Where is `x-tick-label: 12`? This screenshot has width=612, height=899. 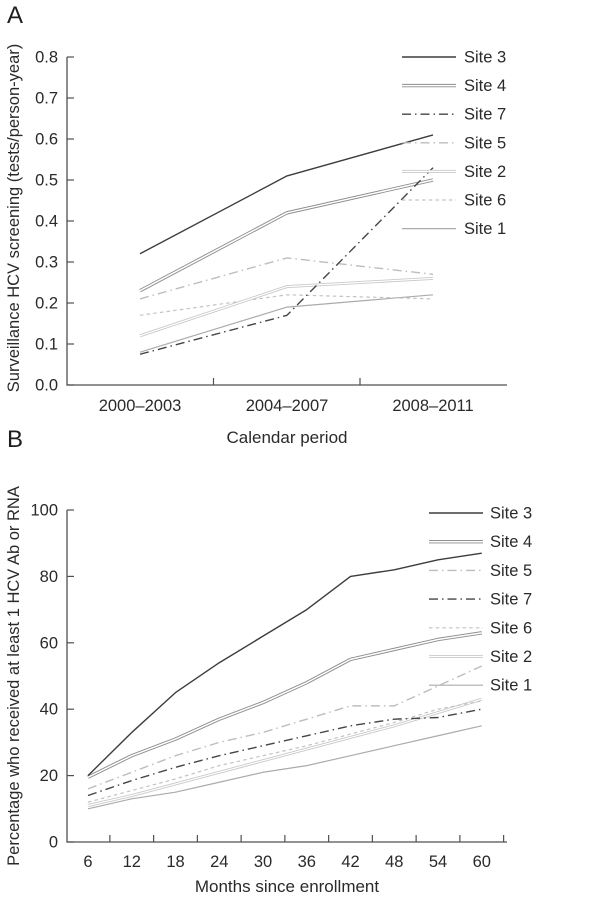
x-tick-label: 12 is located at coordinates (132, 862).